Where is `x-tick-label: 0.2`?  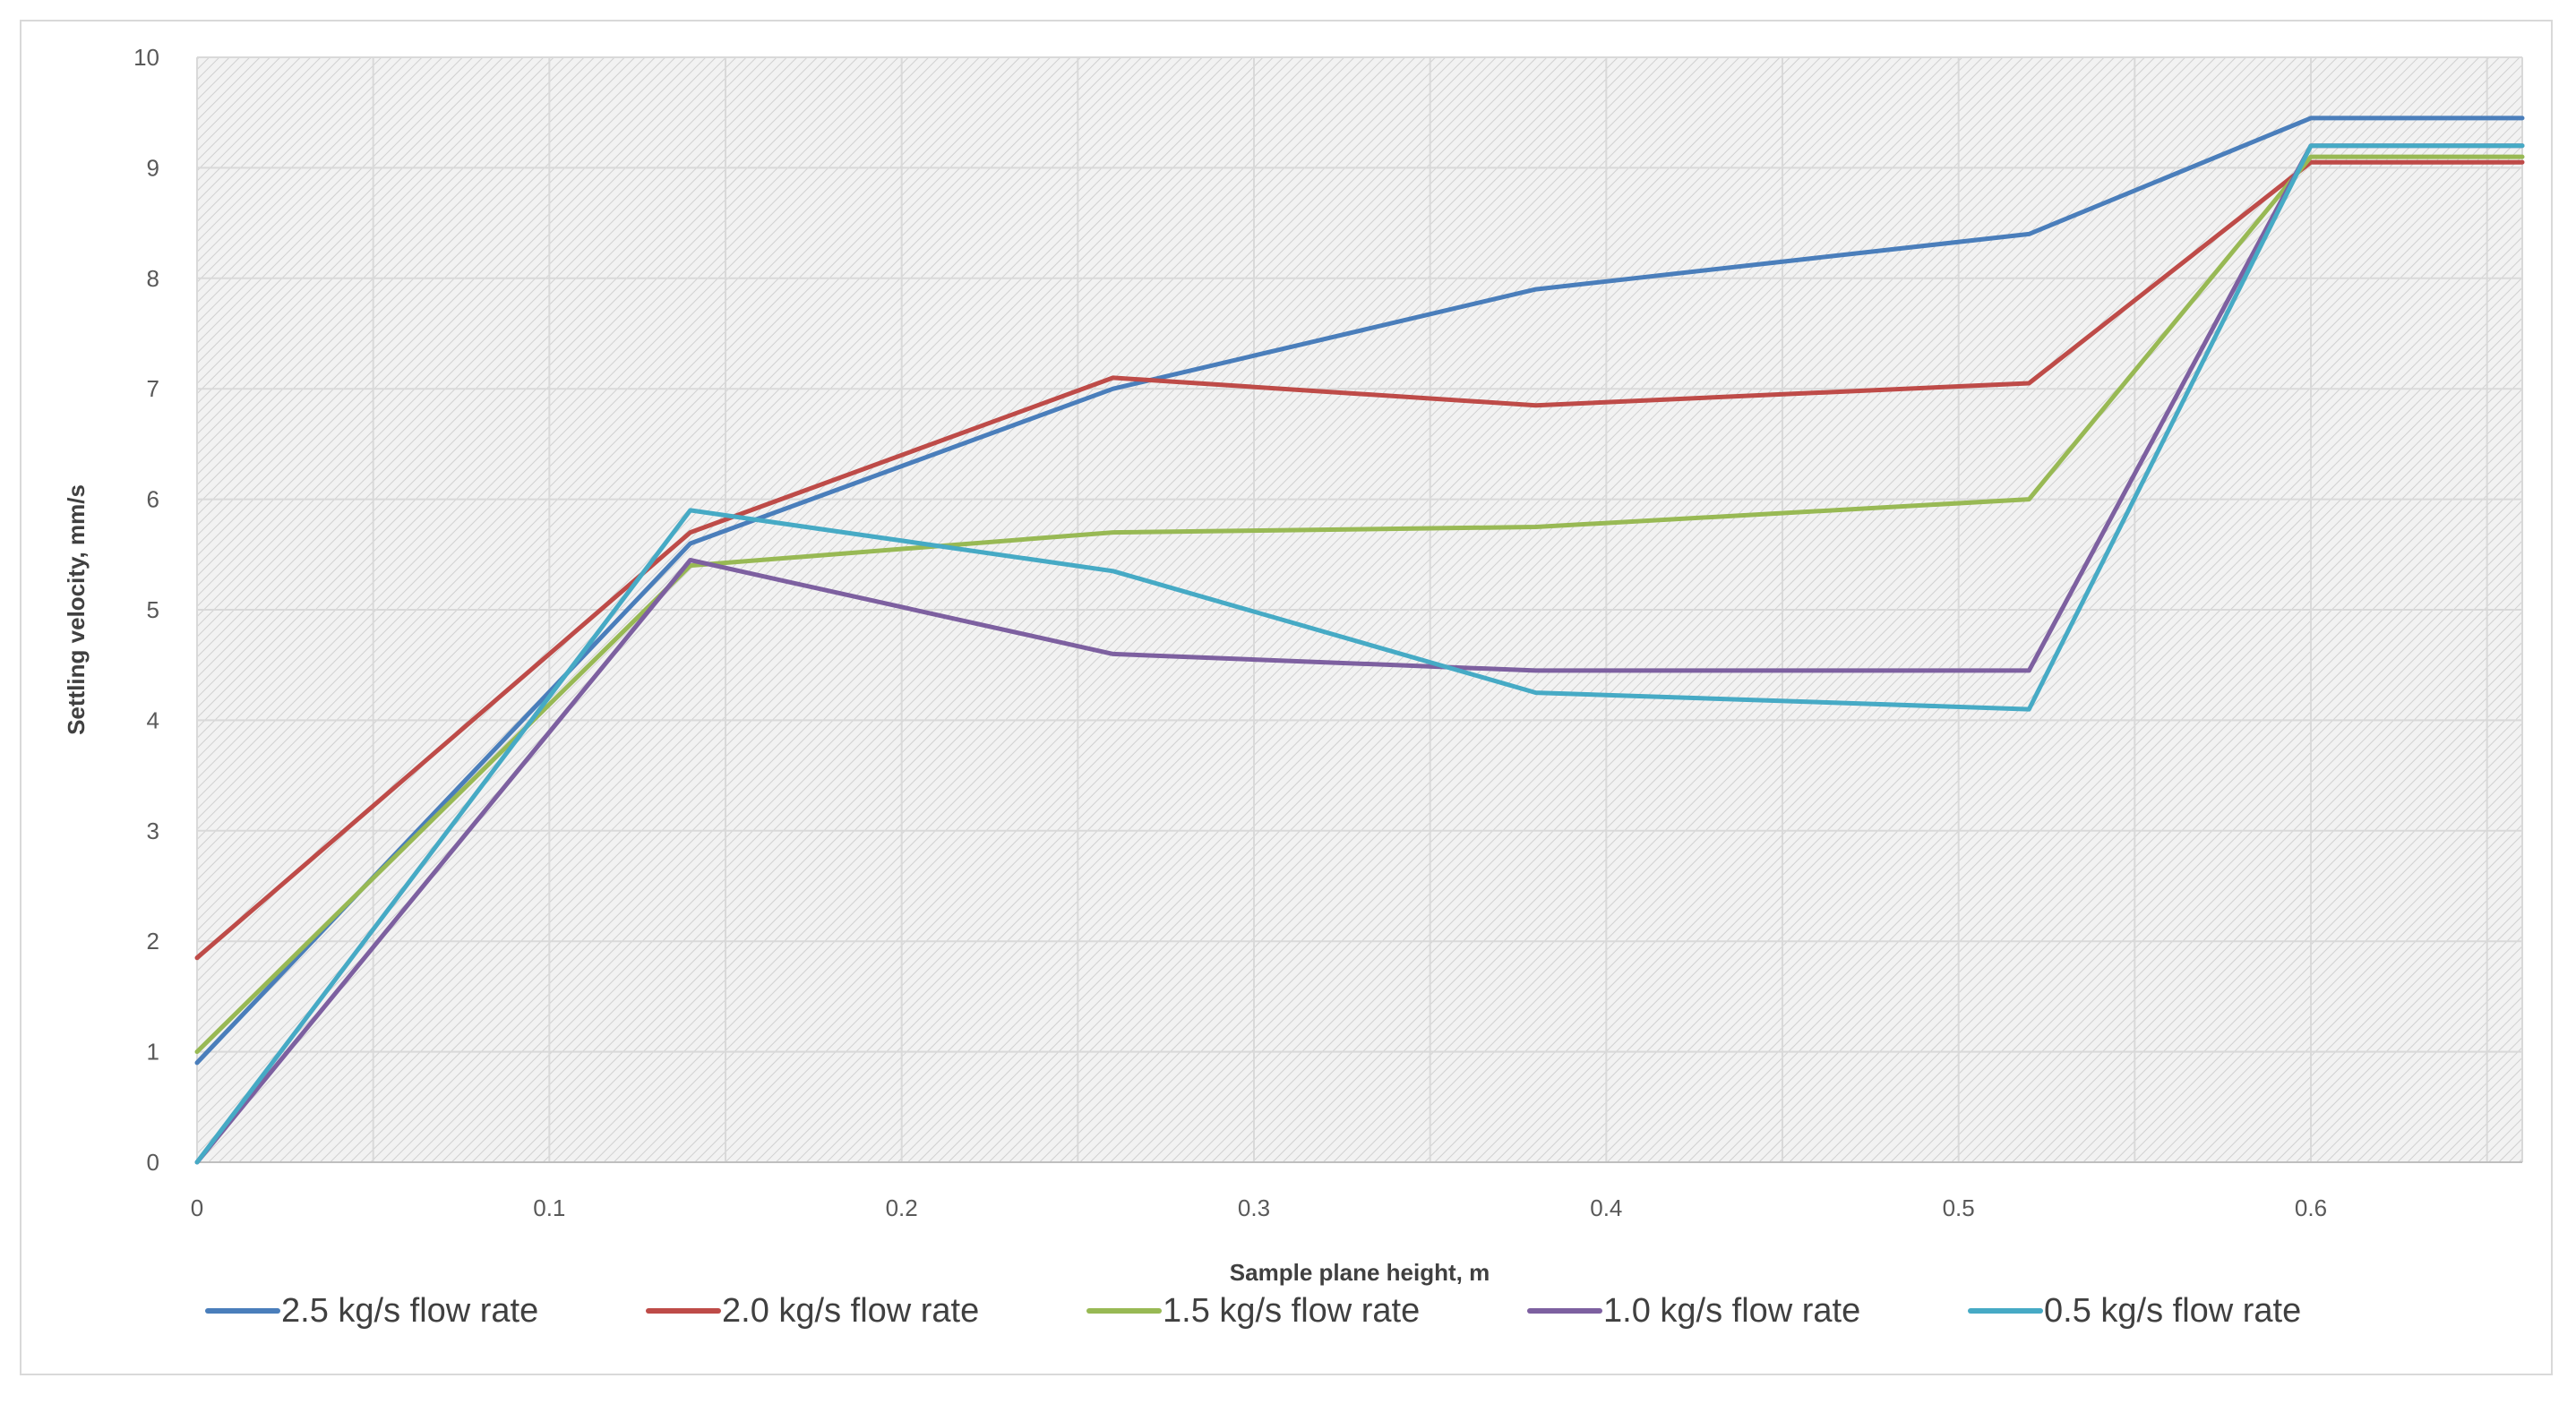 x-tick-label: 0.2 is located at coordinates (902, 1207).